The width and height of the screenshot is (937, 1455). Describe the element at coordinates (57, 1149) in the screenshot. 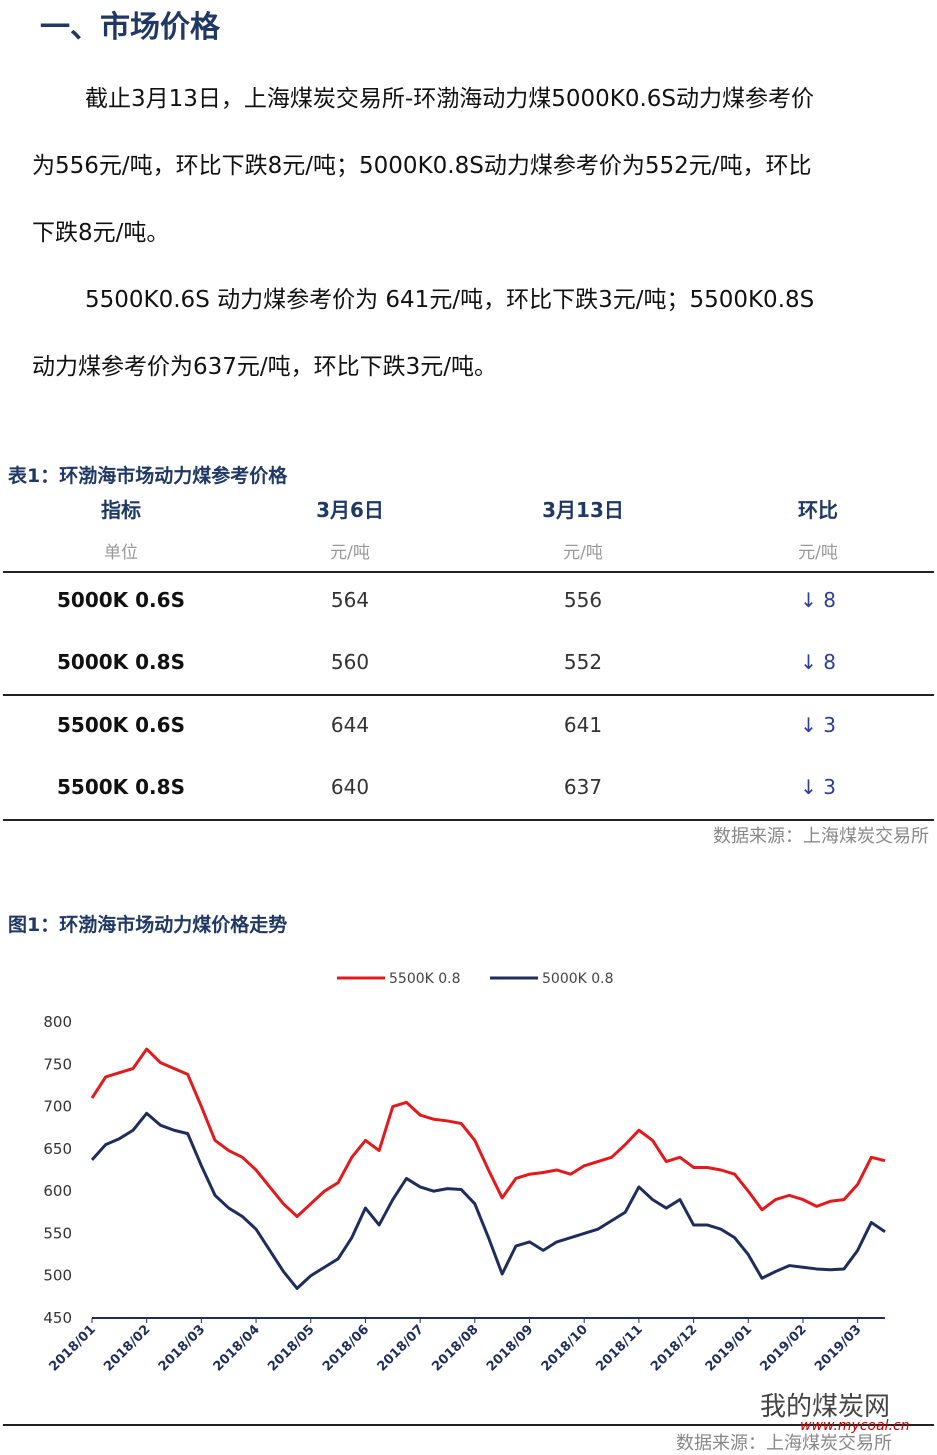

I see `y-tick-label: 650` at that location.